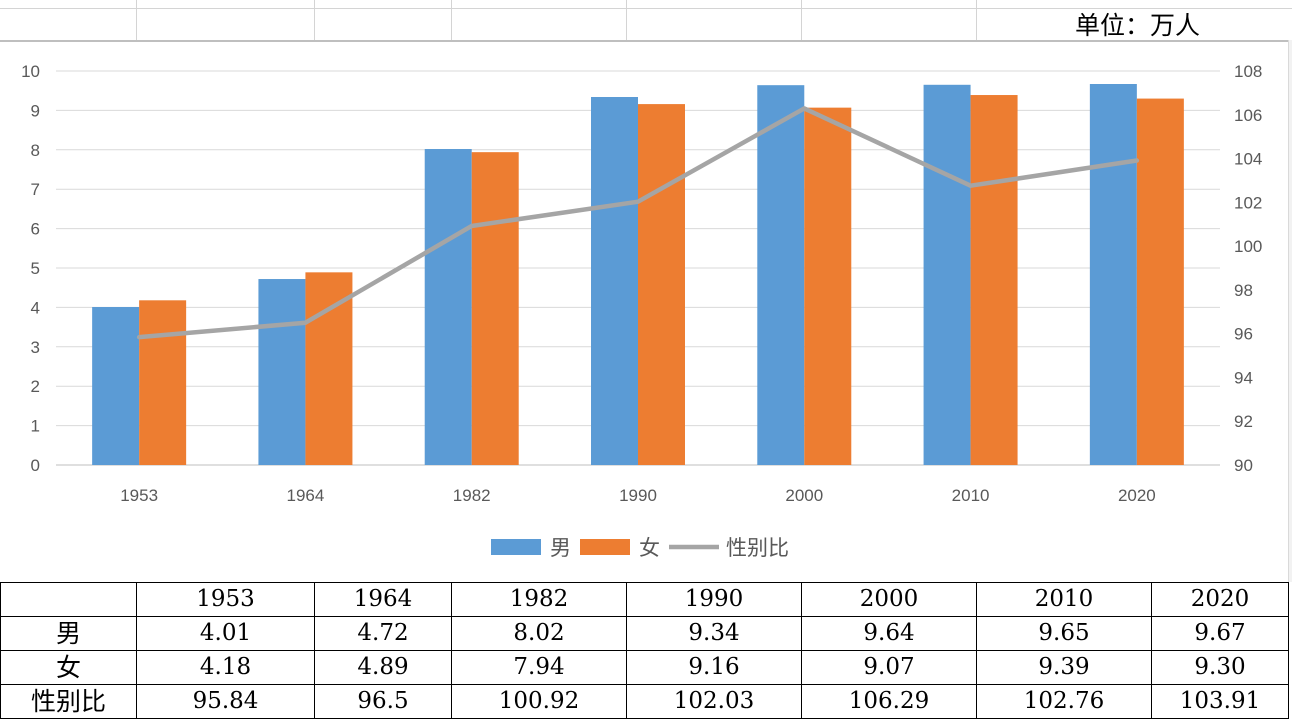 Image resolution: width=1292 pixels, height=722 pixels. Describe the element at coordinates (804, 495) in the screenshot. I see `x-tick-label: 2000` at that location.